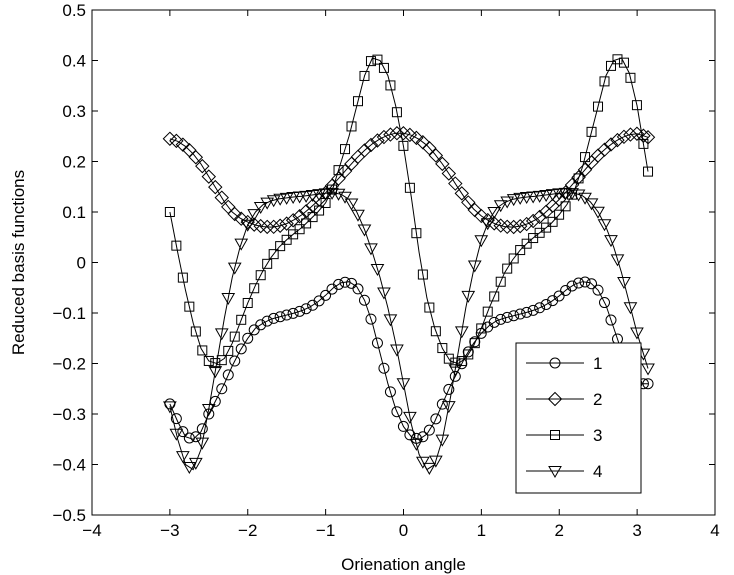  I want to click on x-tick-label: 4, so click(714, 530).